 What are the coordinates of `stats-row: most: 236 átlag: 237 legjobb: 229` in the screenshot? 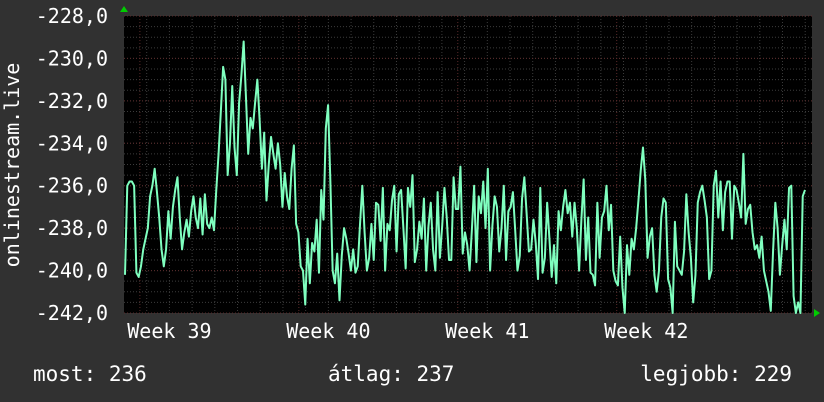 It's located at (412, 376).